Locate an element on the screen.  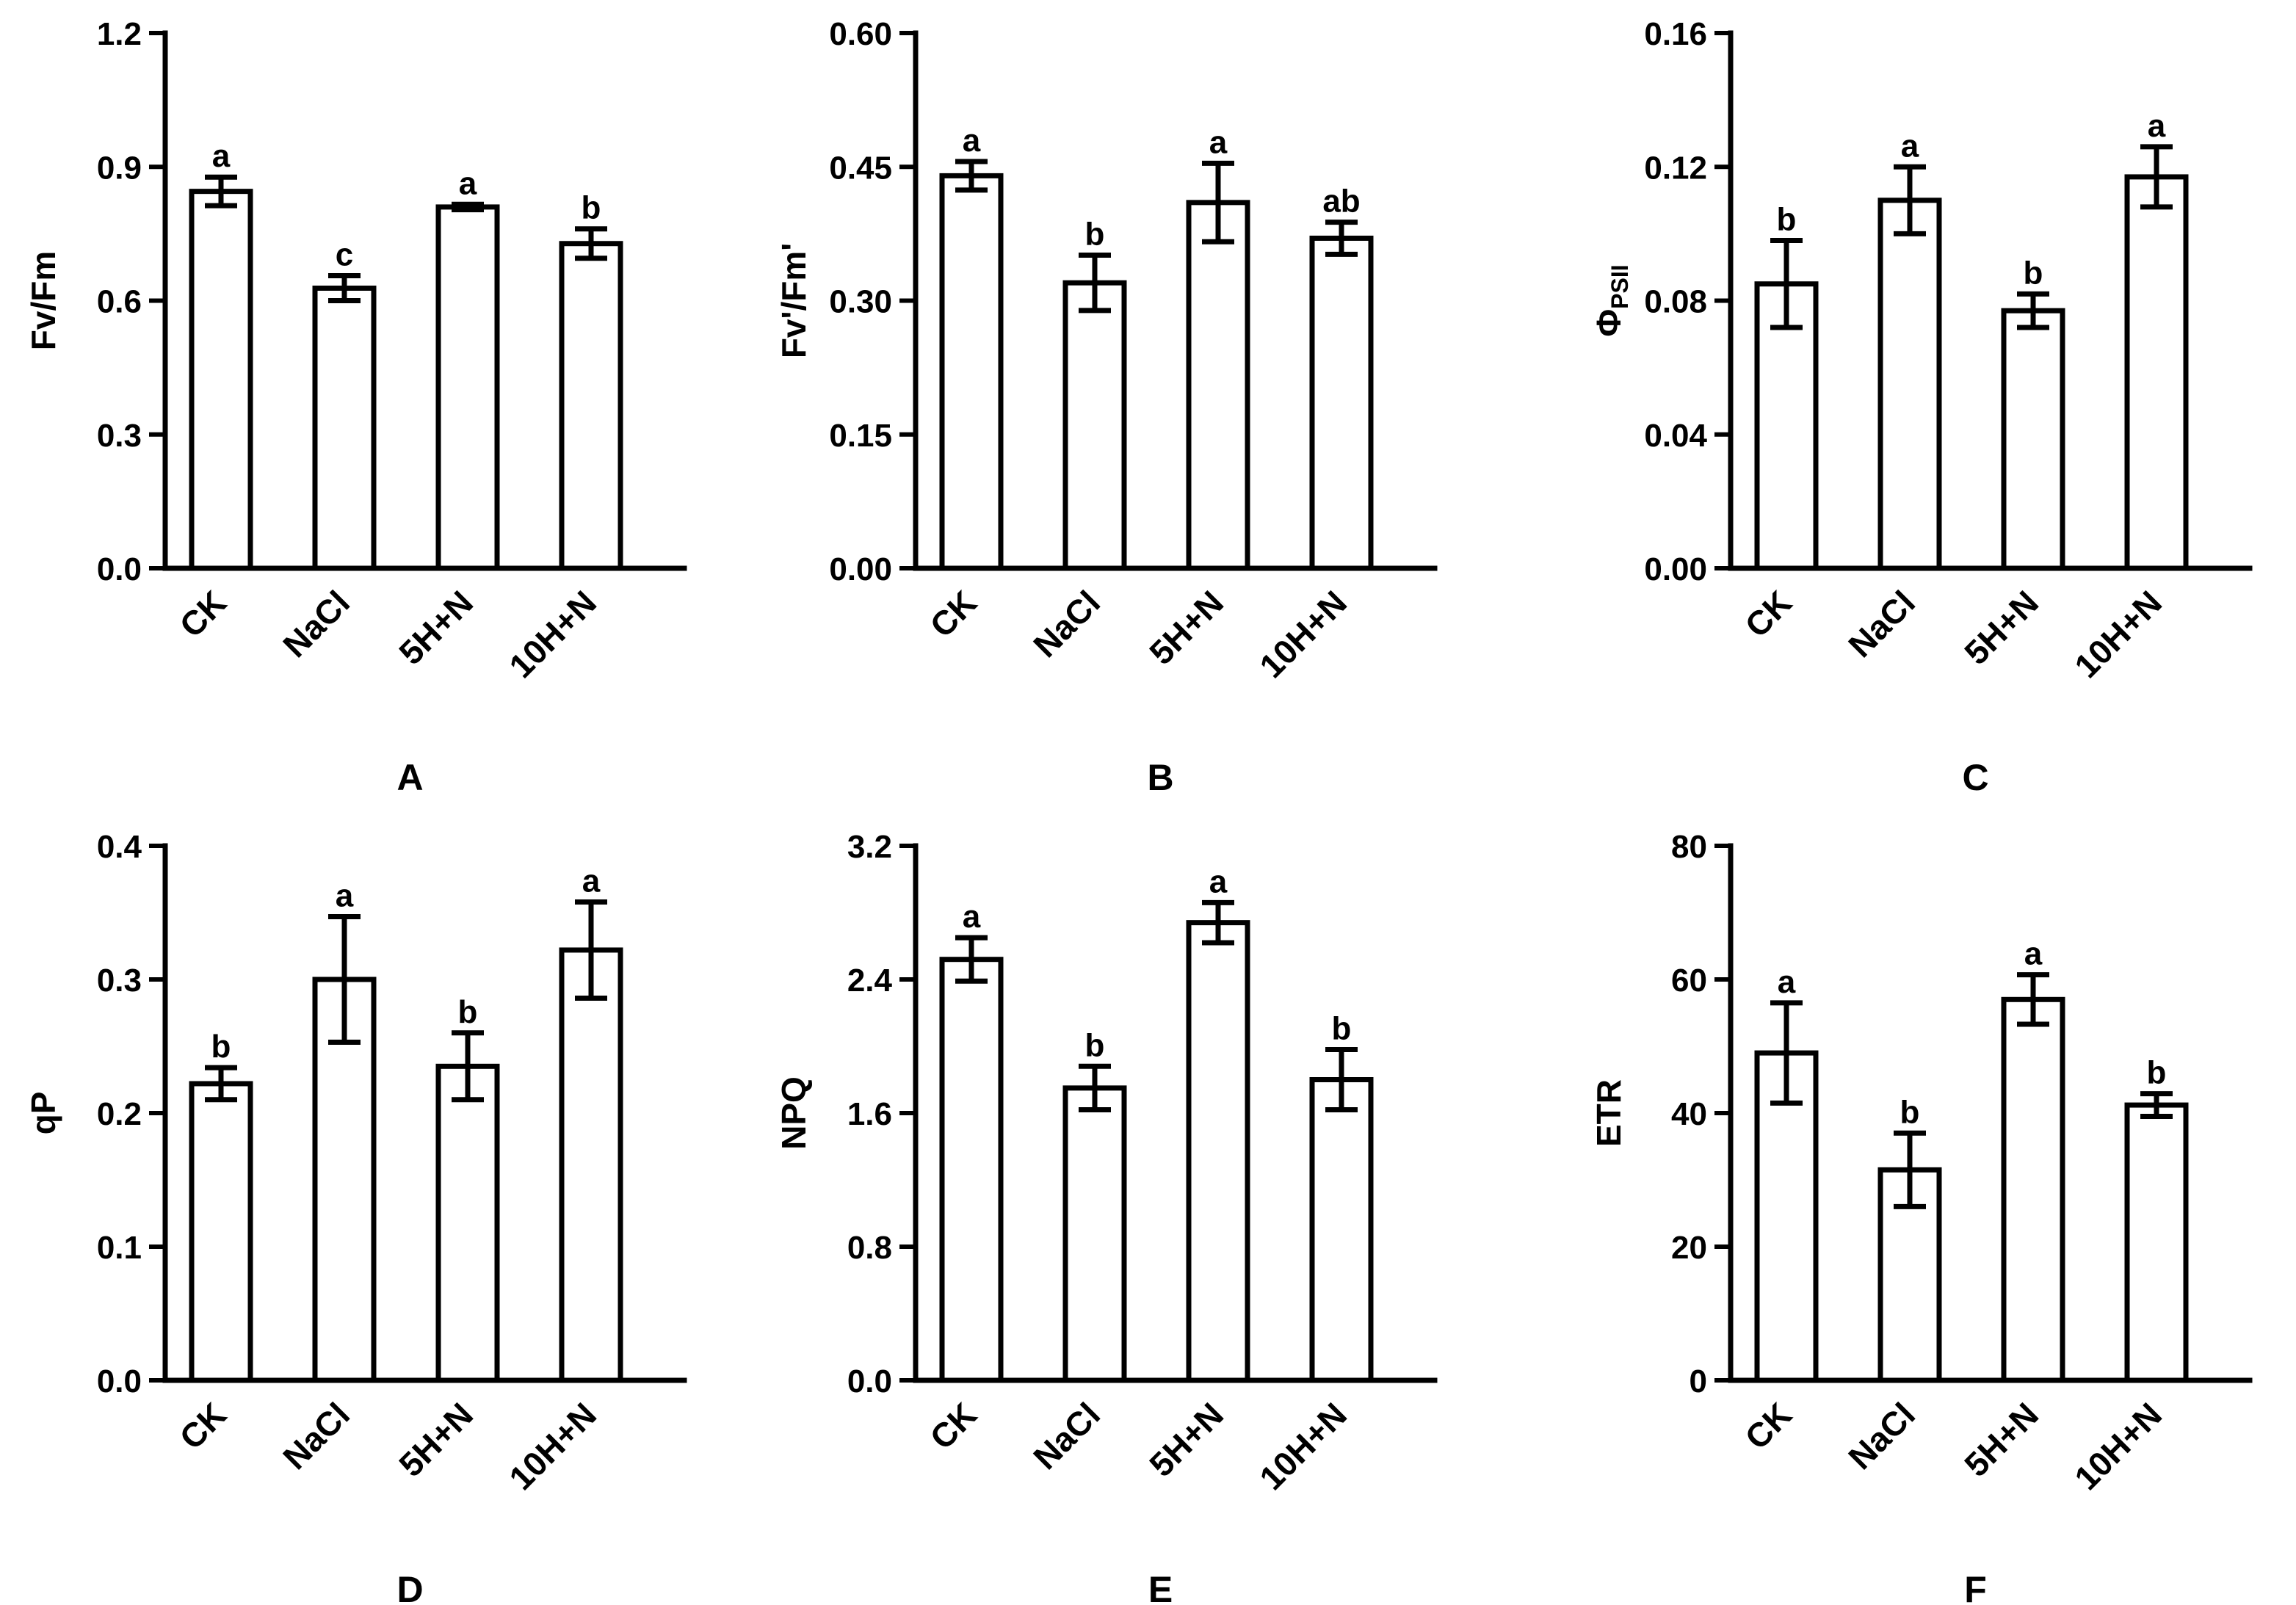
y-tick-label: 0.2 is located at coordinates (119, 1114).